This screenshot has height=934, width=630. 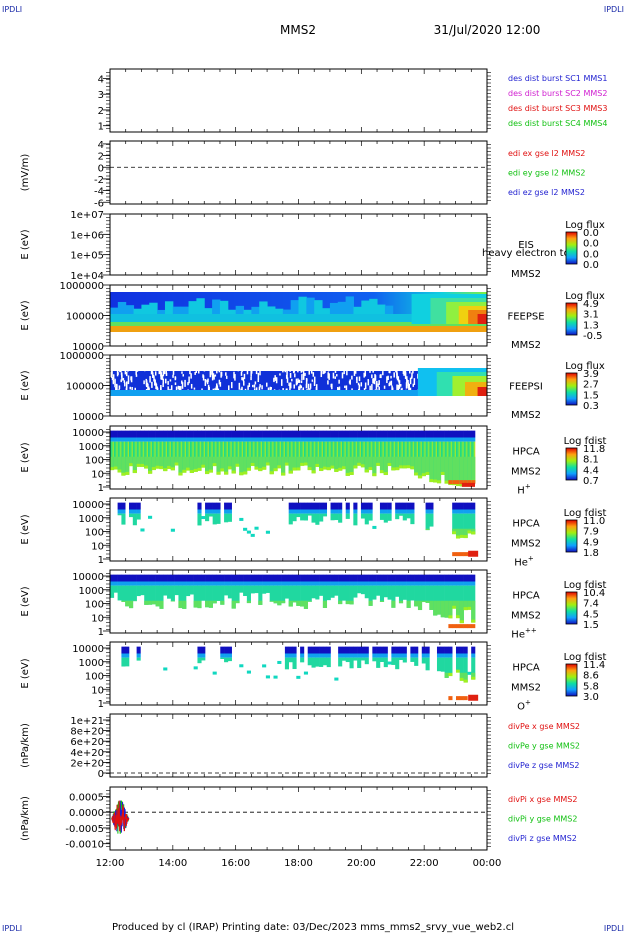 I want to click on colorbar-title: Log flux, so click(x=585, y=296).